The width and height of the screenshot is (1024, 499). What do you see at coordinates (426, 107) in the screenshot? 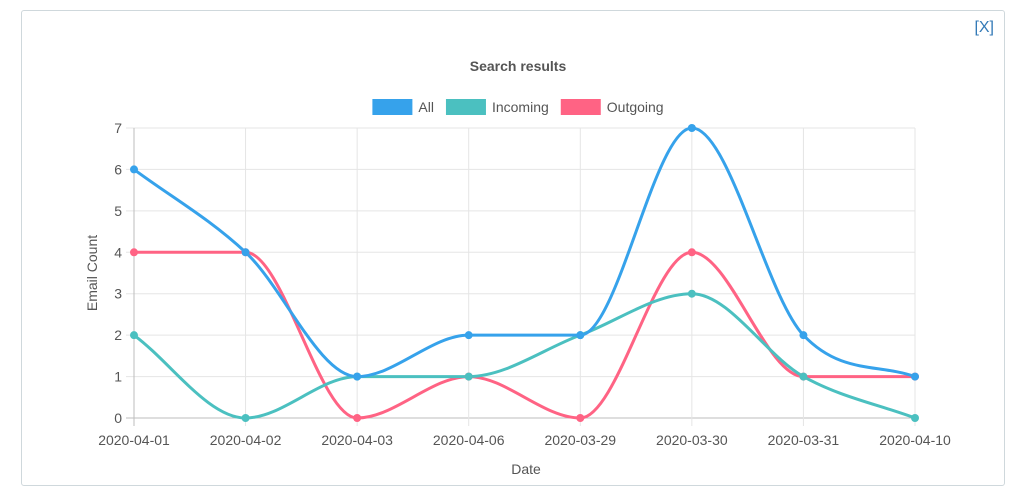
I see `legend-label-all: All` at bounding box center [426, 107].